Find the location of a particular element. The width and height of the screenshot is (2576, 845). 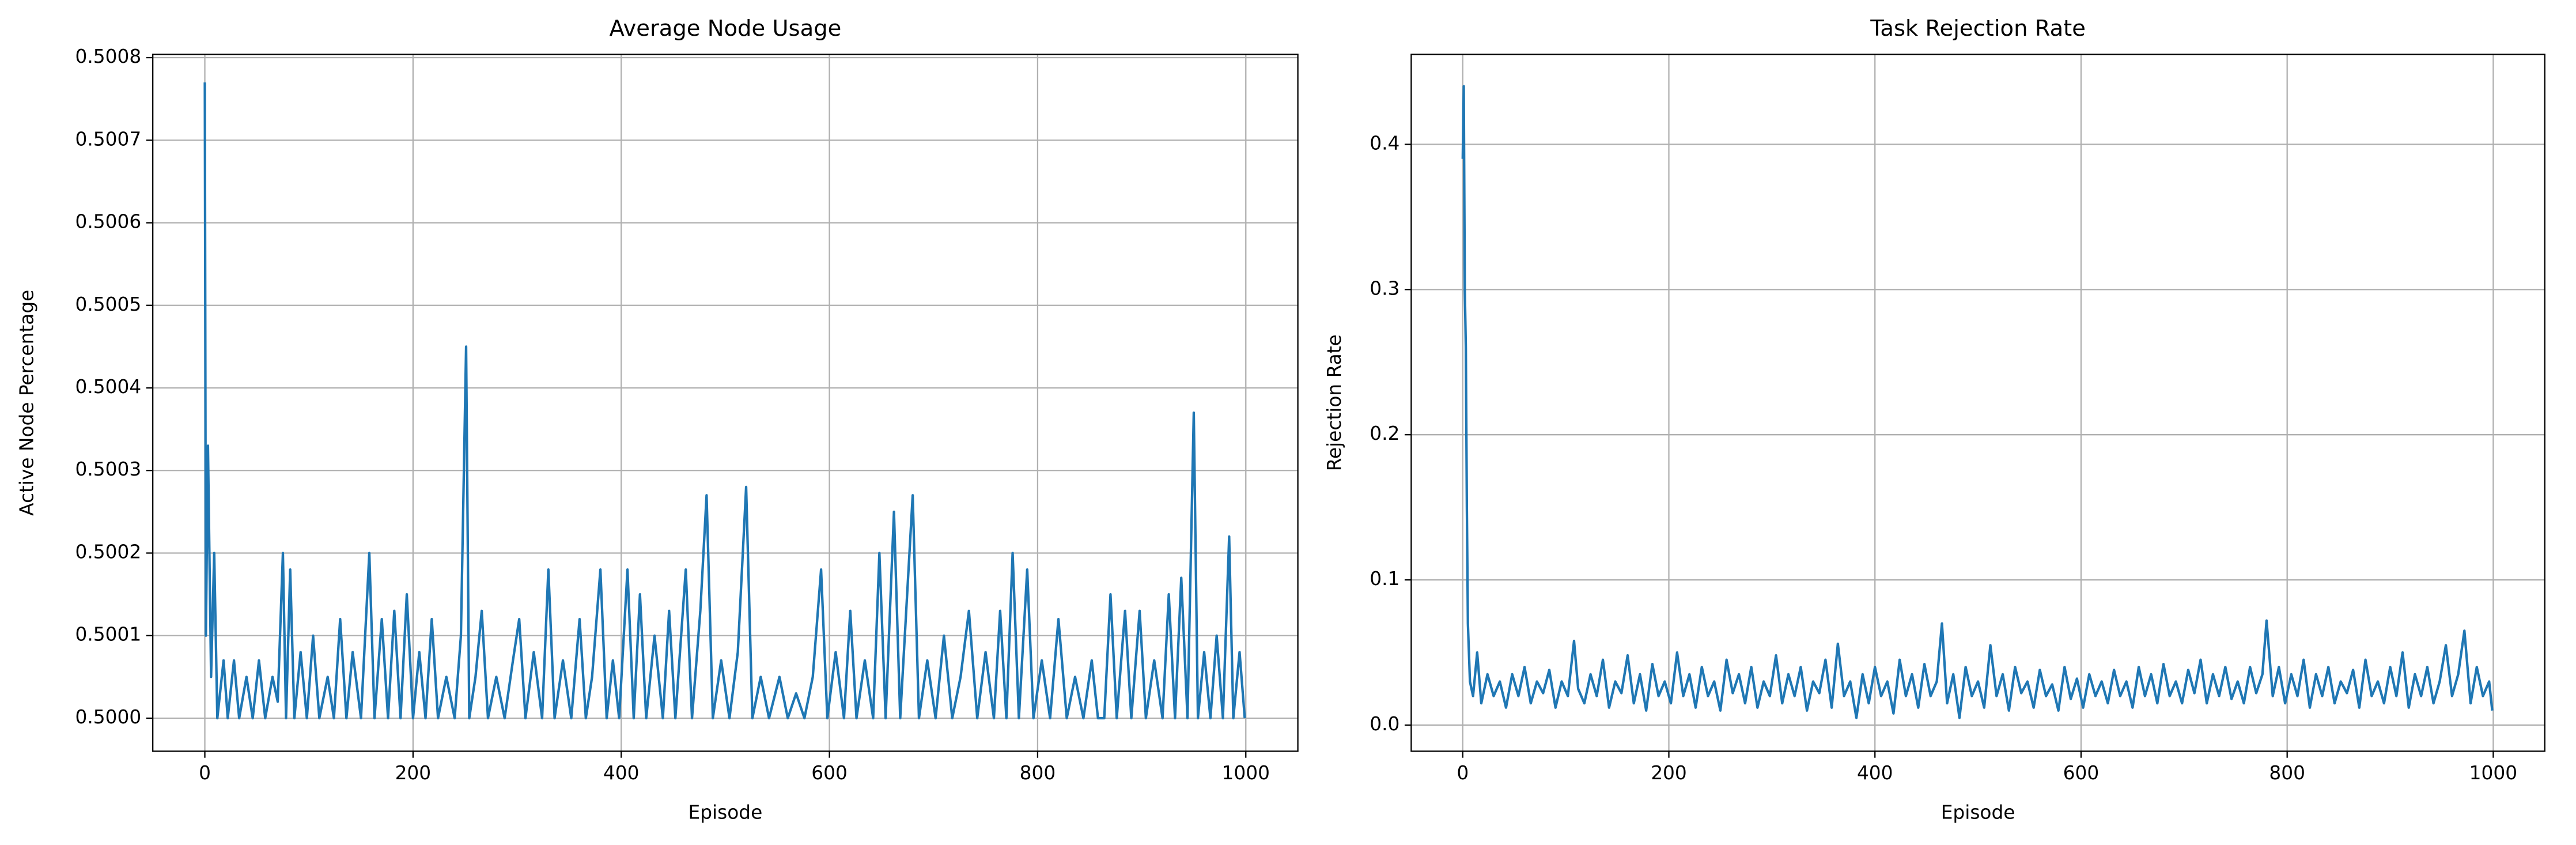

chart-title: Task Rejection Rate is located at coordinates (1978, 29).